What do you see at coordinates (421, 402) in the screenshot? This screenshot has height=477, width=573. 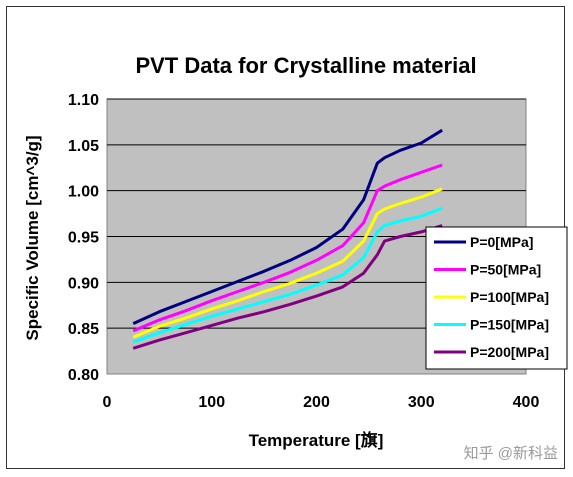 I see `x-tick-label: 300` at bounding box center [421, 402].